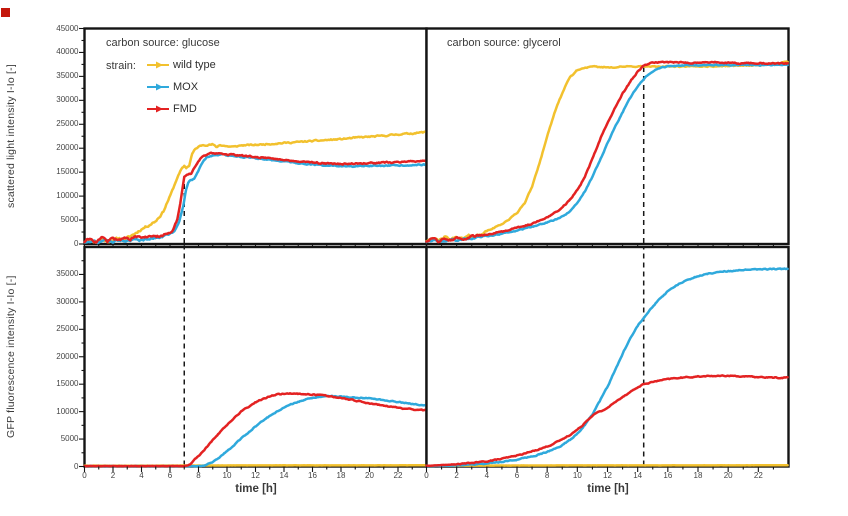 The height and width of the screenshot is (516, 848). What do you see at coordinates (163, 43) in the screenshot?
I see `panel-title-glucose: carbon source: glucose` at bounding box center [163, 43].